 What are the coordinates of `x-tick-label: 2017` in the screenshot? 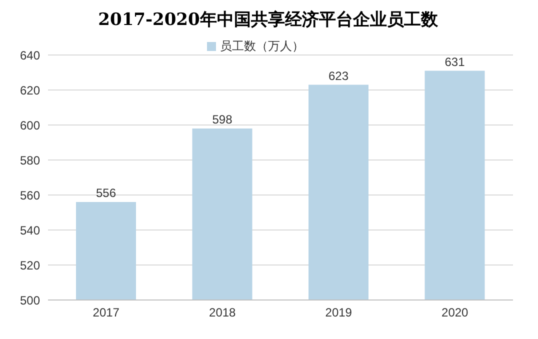 It's located at (106, 313).